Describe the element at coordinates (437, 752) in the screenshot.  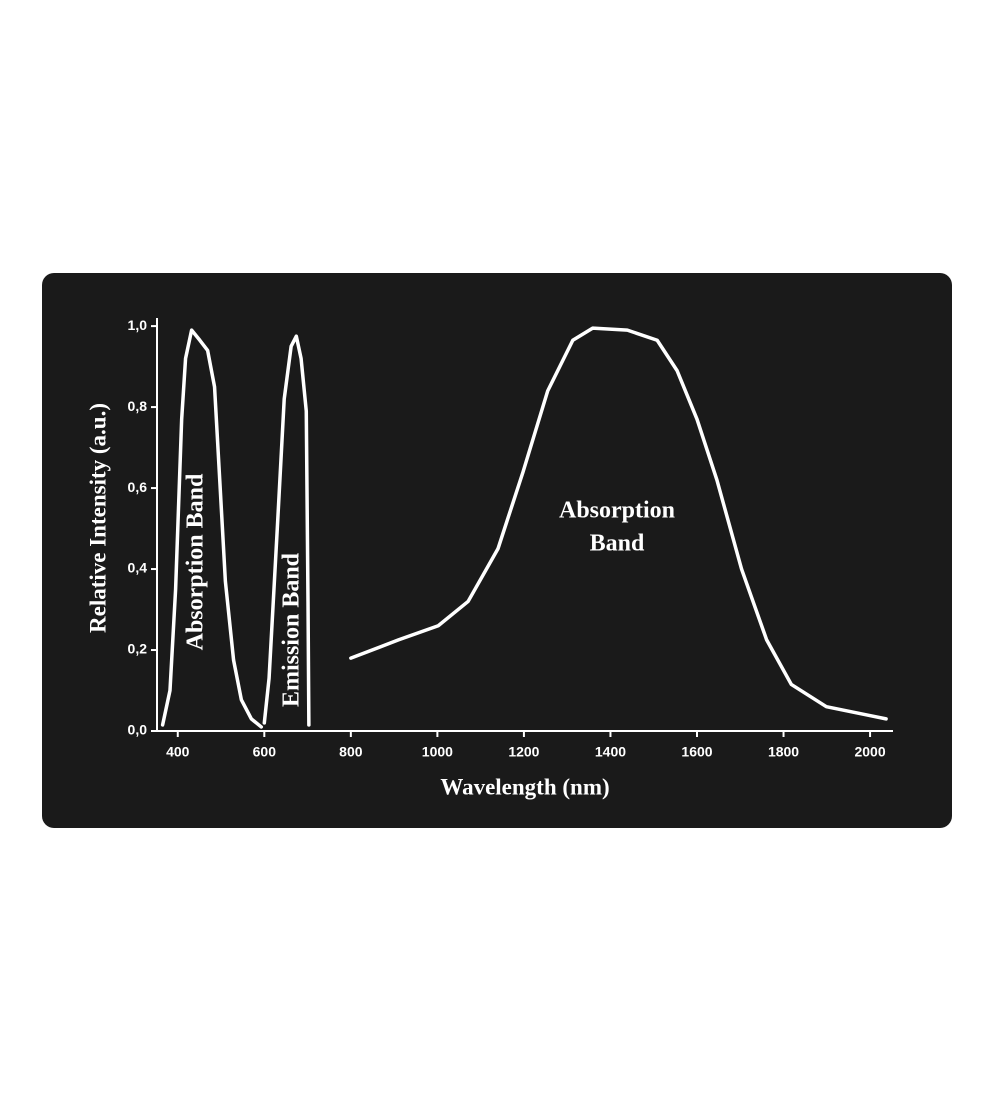
I see `x-tick-label: 1000` at that location.